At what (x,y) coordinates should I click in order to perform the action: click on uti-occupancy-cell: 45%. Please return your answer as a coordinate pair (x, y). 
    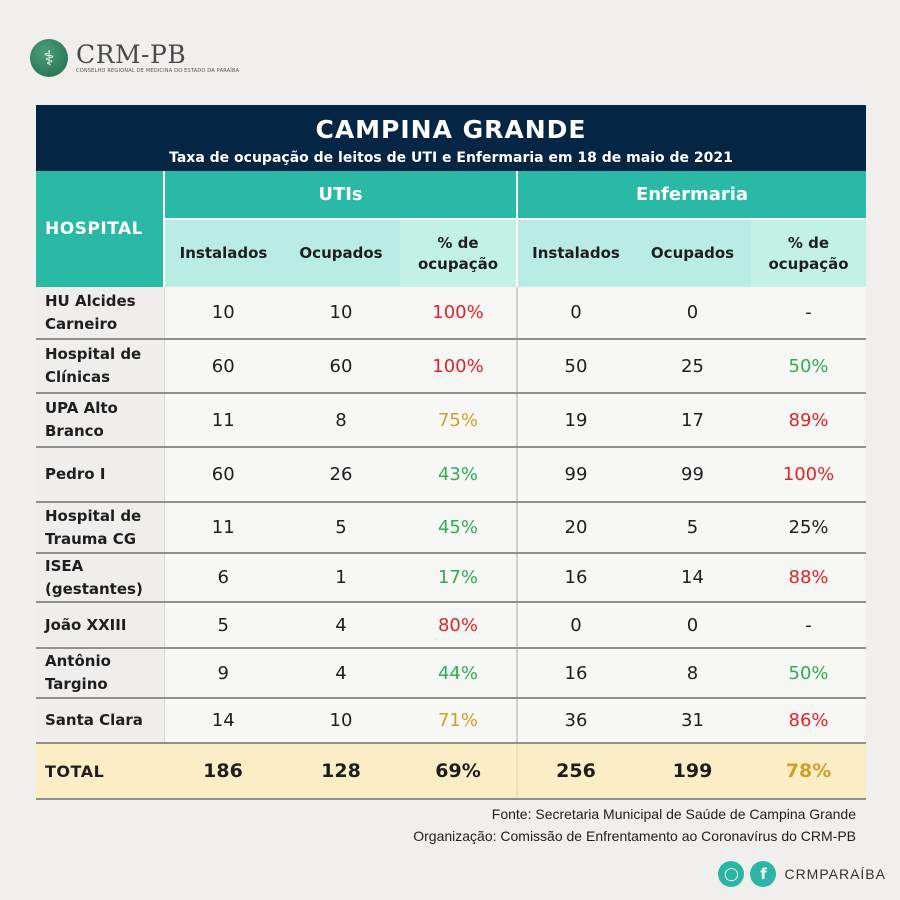
    Looking at the image, I should click on (459, 528).